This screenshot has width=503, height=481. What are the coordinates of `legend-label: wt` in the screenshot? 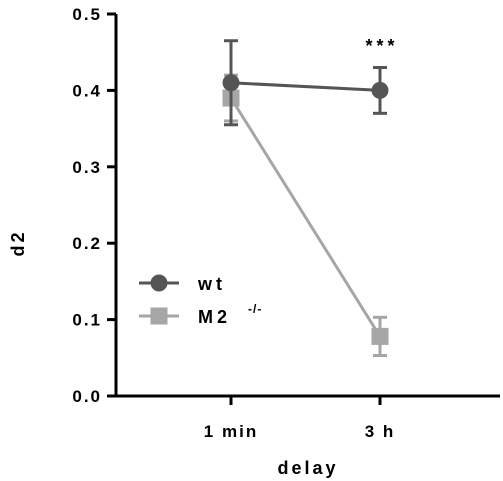 It's located at (211, 284).